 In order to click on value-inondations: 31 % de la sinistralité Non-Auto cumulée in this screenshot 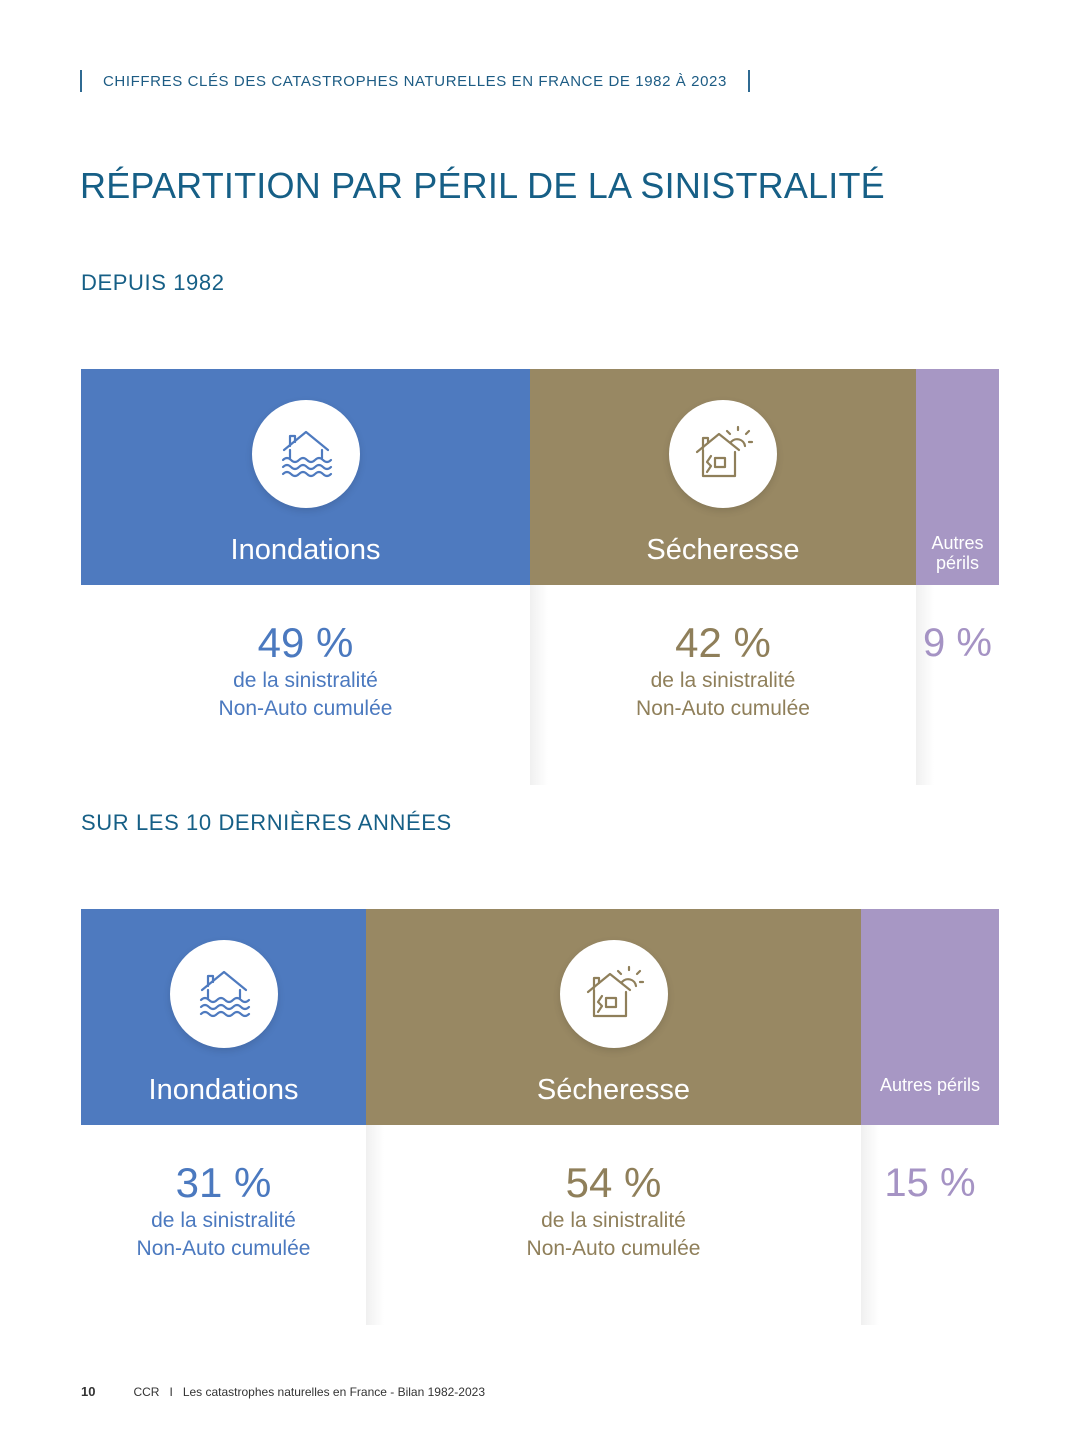, I will do `click(223, 1225)`.